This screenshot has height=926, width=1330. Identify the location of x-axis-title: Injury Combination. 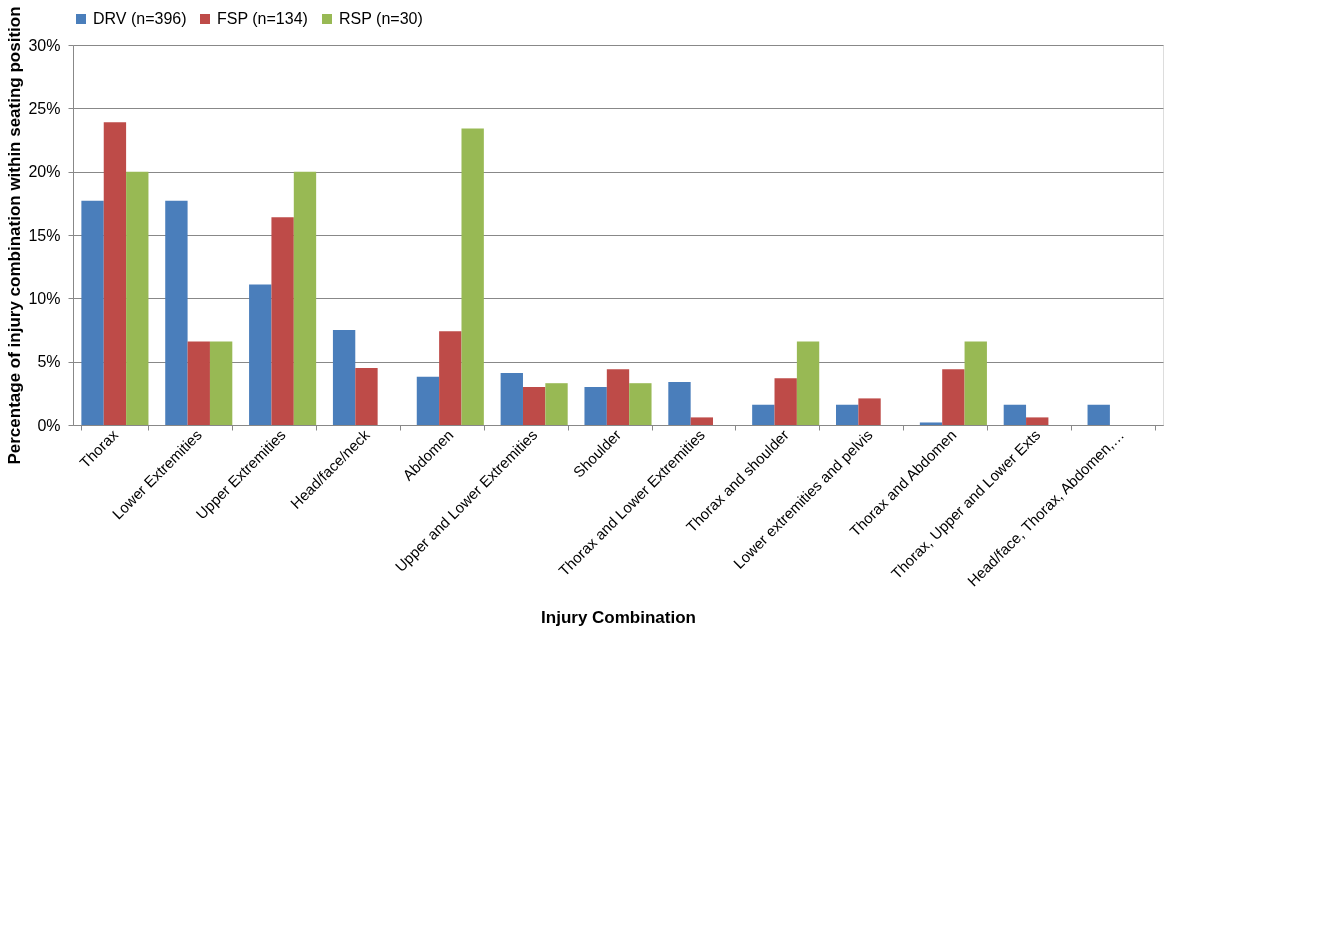
(618, 618).